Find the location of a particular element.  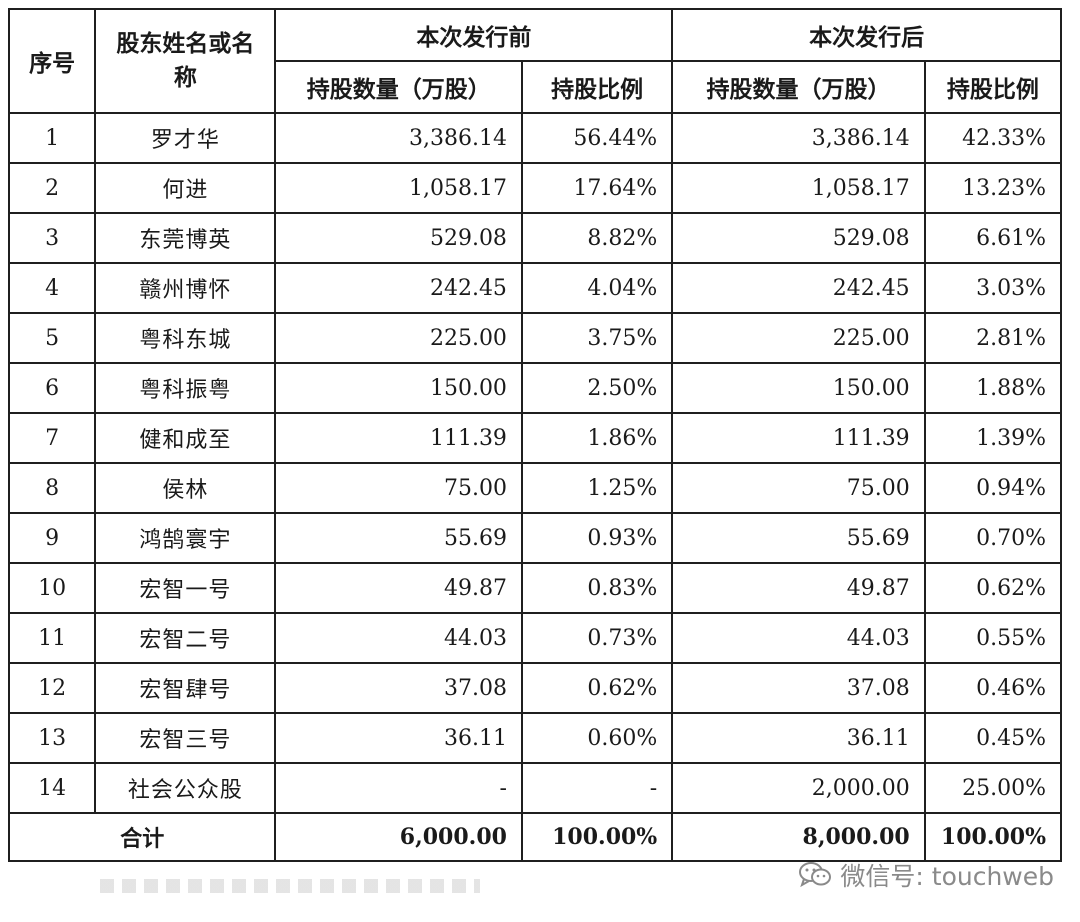

cell-after-ratio: 0.70% is located at coordinates (993, 538).